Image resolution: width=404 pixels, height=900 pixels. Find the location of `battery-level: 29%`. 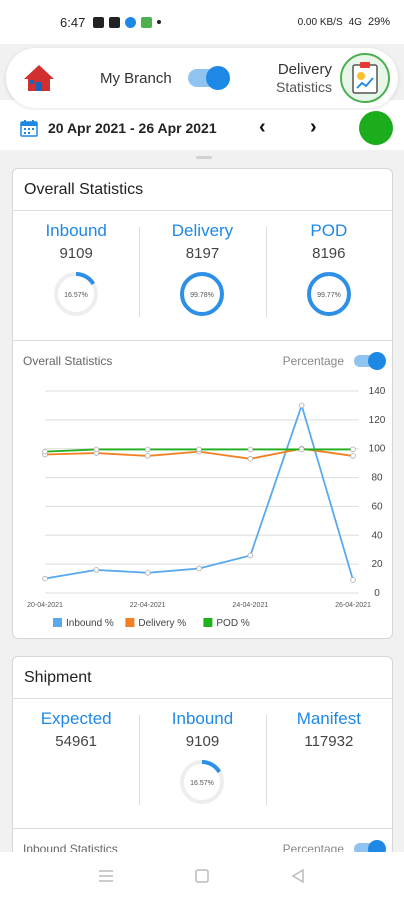

battery-level: 29% is located at coordinates (378, 22).